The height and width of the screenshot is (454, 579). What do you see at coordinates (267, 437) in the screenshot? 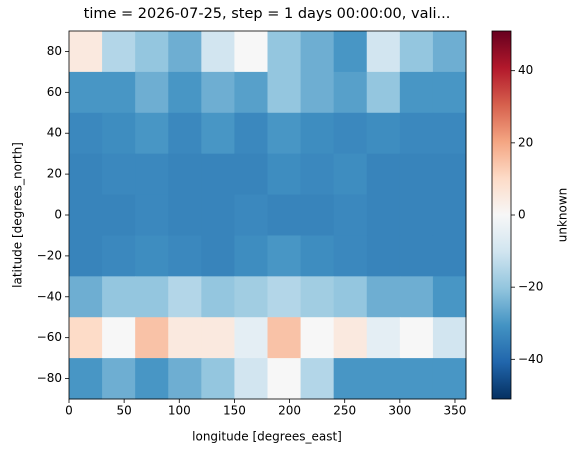
I see `x-axis-label: longitude [degrees_east]` at bounding box center [267, 437].